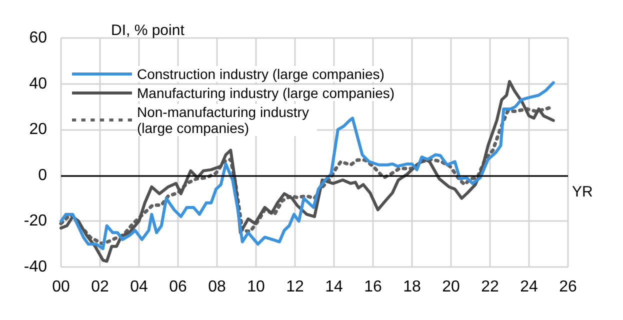 The width and height of the screenshot is (623, 320). What do you see at coordinates (36, 267) in the screenshot?
I see `y-tick-label: -40` at bounding box center [36, 267].